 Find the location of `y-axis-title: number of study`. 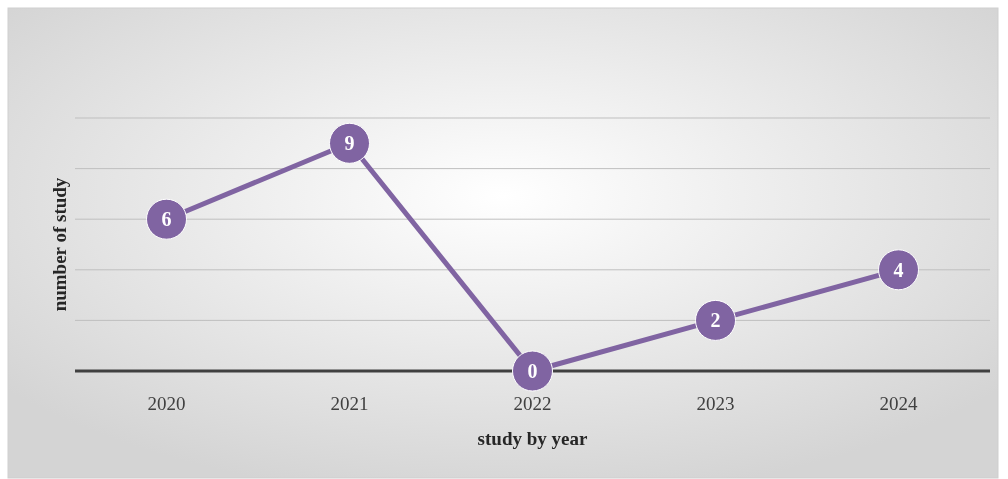

y-axis-title: number of study is located at coordinates (59, 244).